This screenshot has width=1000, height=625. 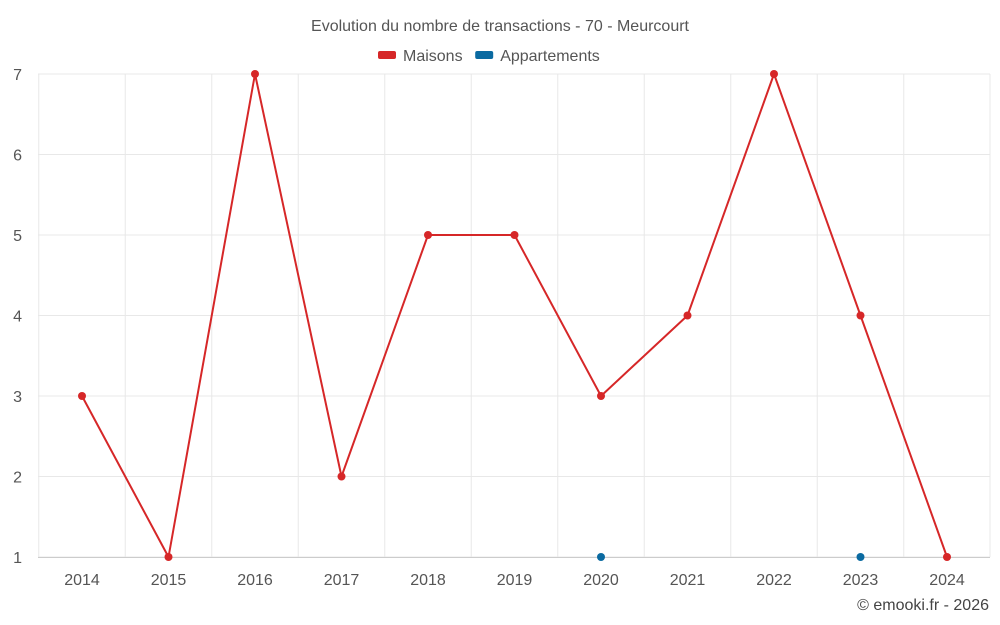 I want to click on x-tick-label: 2022, so click(x=774, y=580).